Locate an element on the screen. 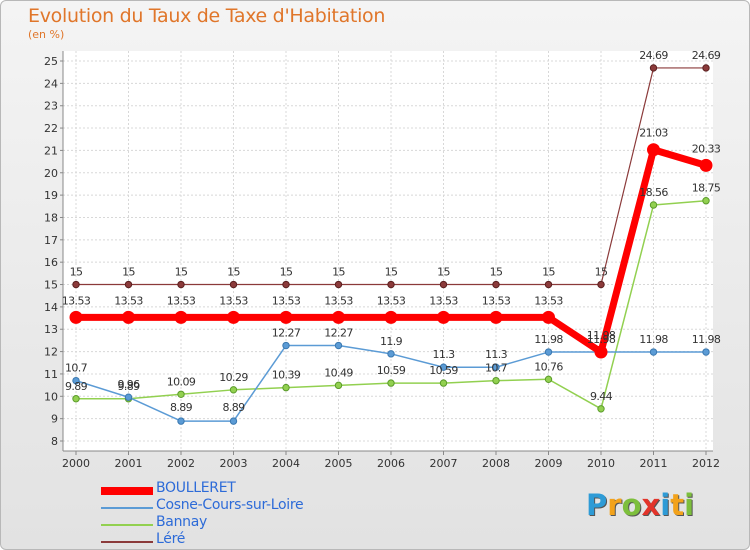  logo-letter: t is located at coordinates (677, 505).